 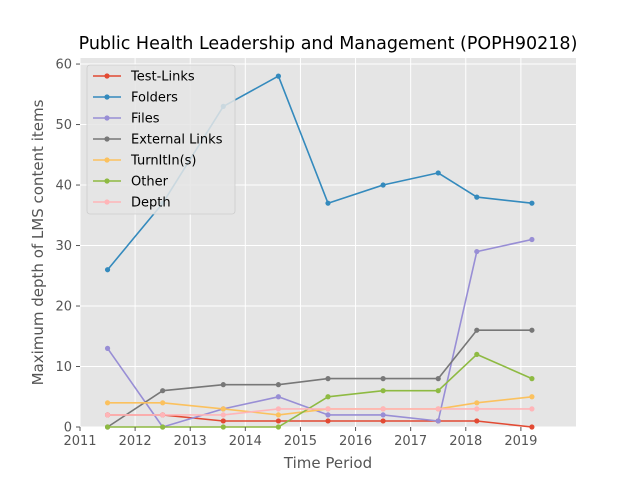 I want to click on x-tick-label: 2012, so click(x=135, y=441).